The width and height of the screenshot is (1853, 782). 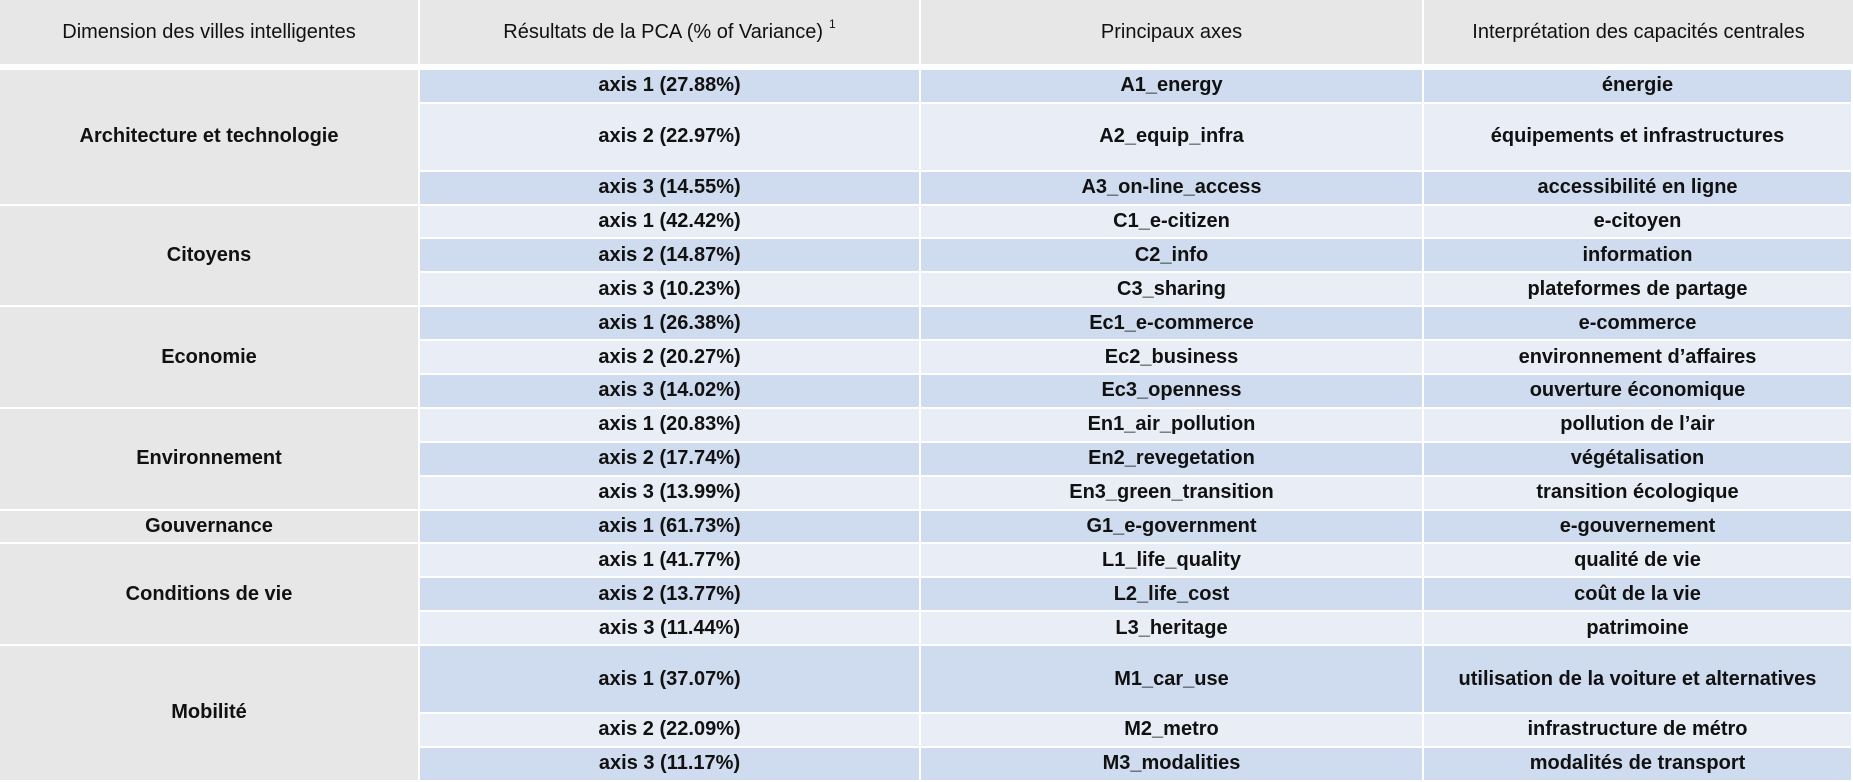 I want to click on interpretation-cell: patrimoine, so click(x=1638, y=629).